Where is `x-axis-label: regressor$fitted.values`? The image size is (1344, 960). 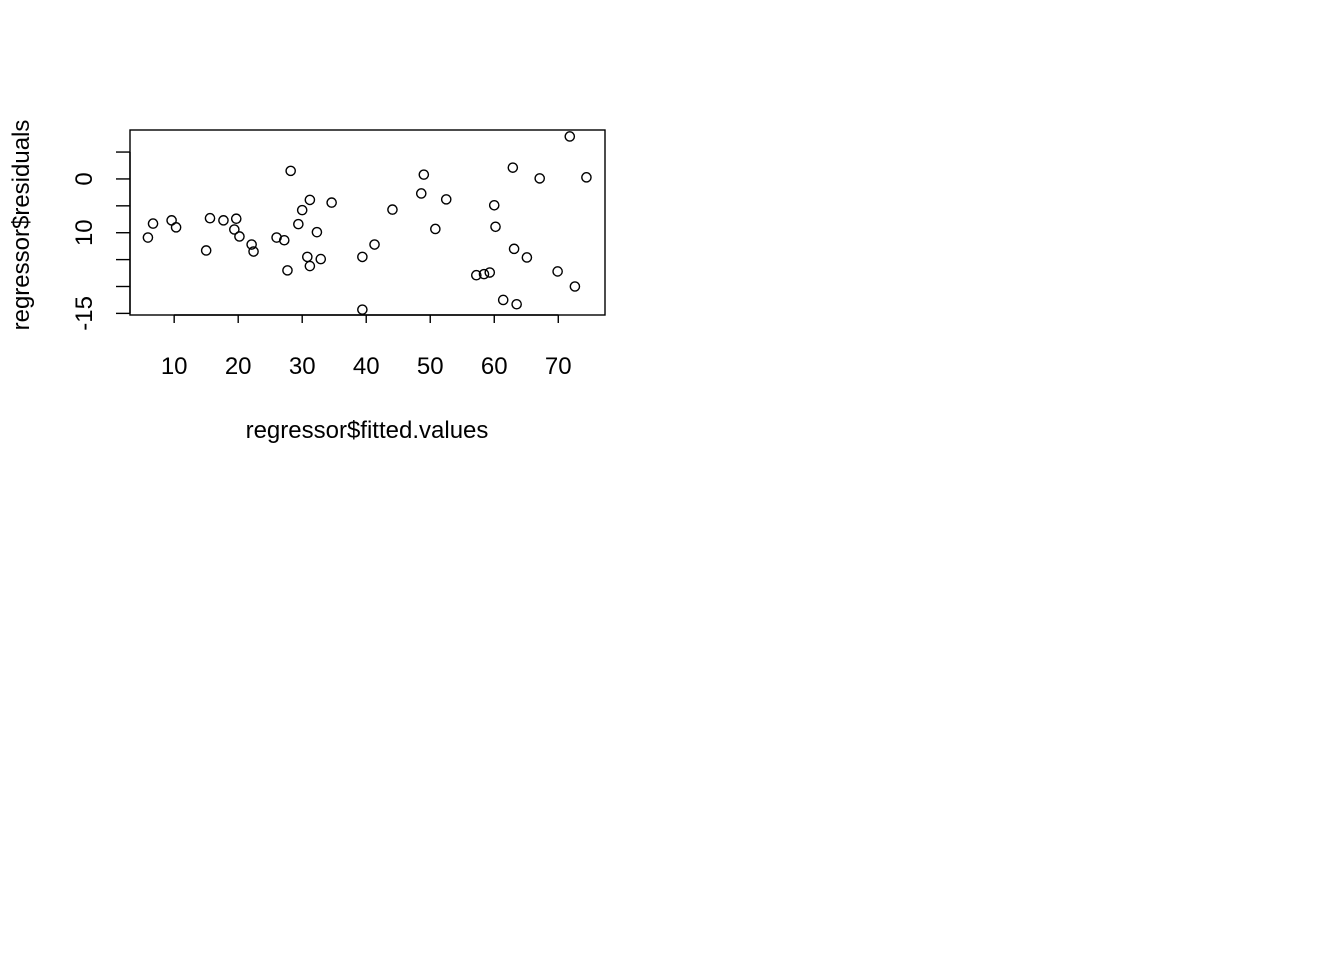
x-axis-label: regressor$fitted.values is located at coordinates (367, 430).